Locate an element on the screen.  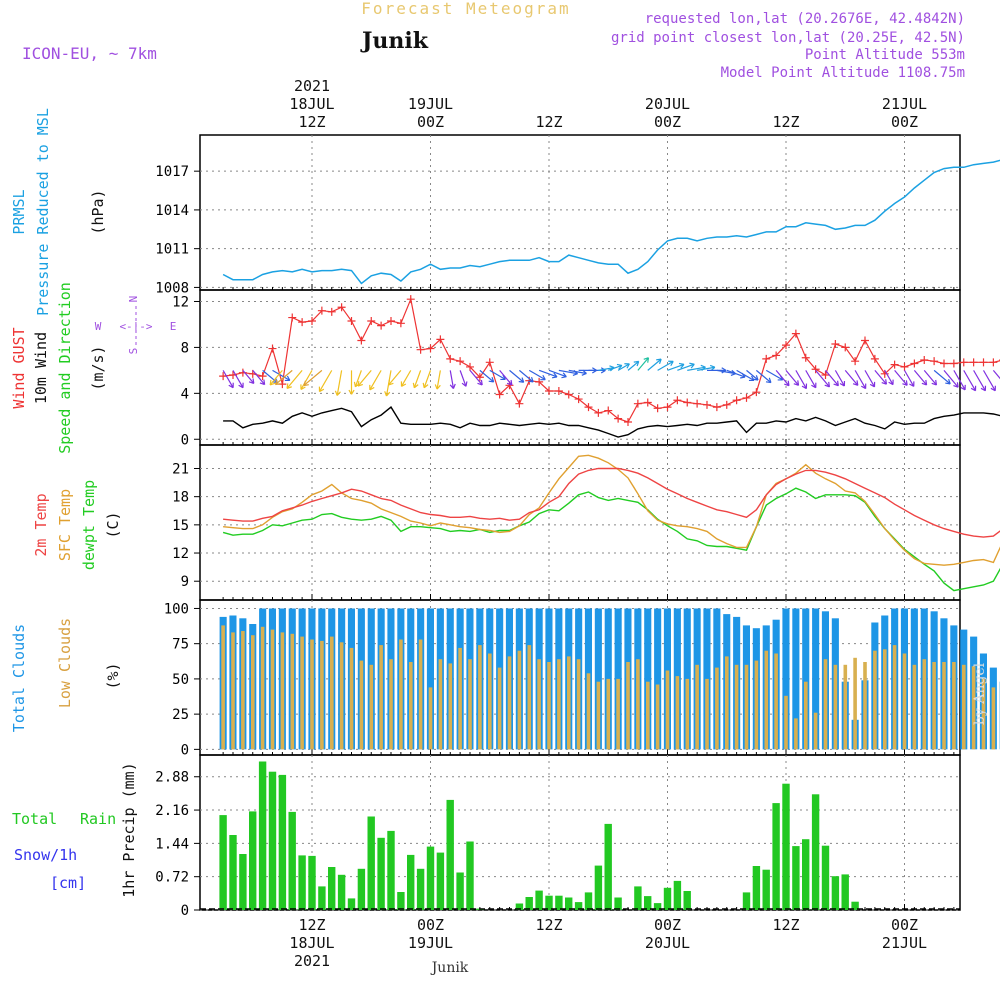
y-tick-label: 1017 is located at coordinates (172, 172).